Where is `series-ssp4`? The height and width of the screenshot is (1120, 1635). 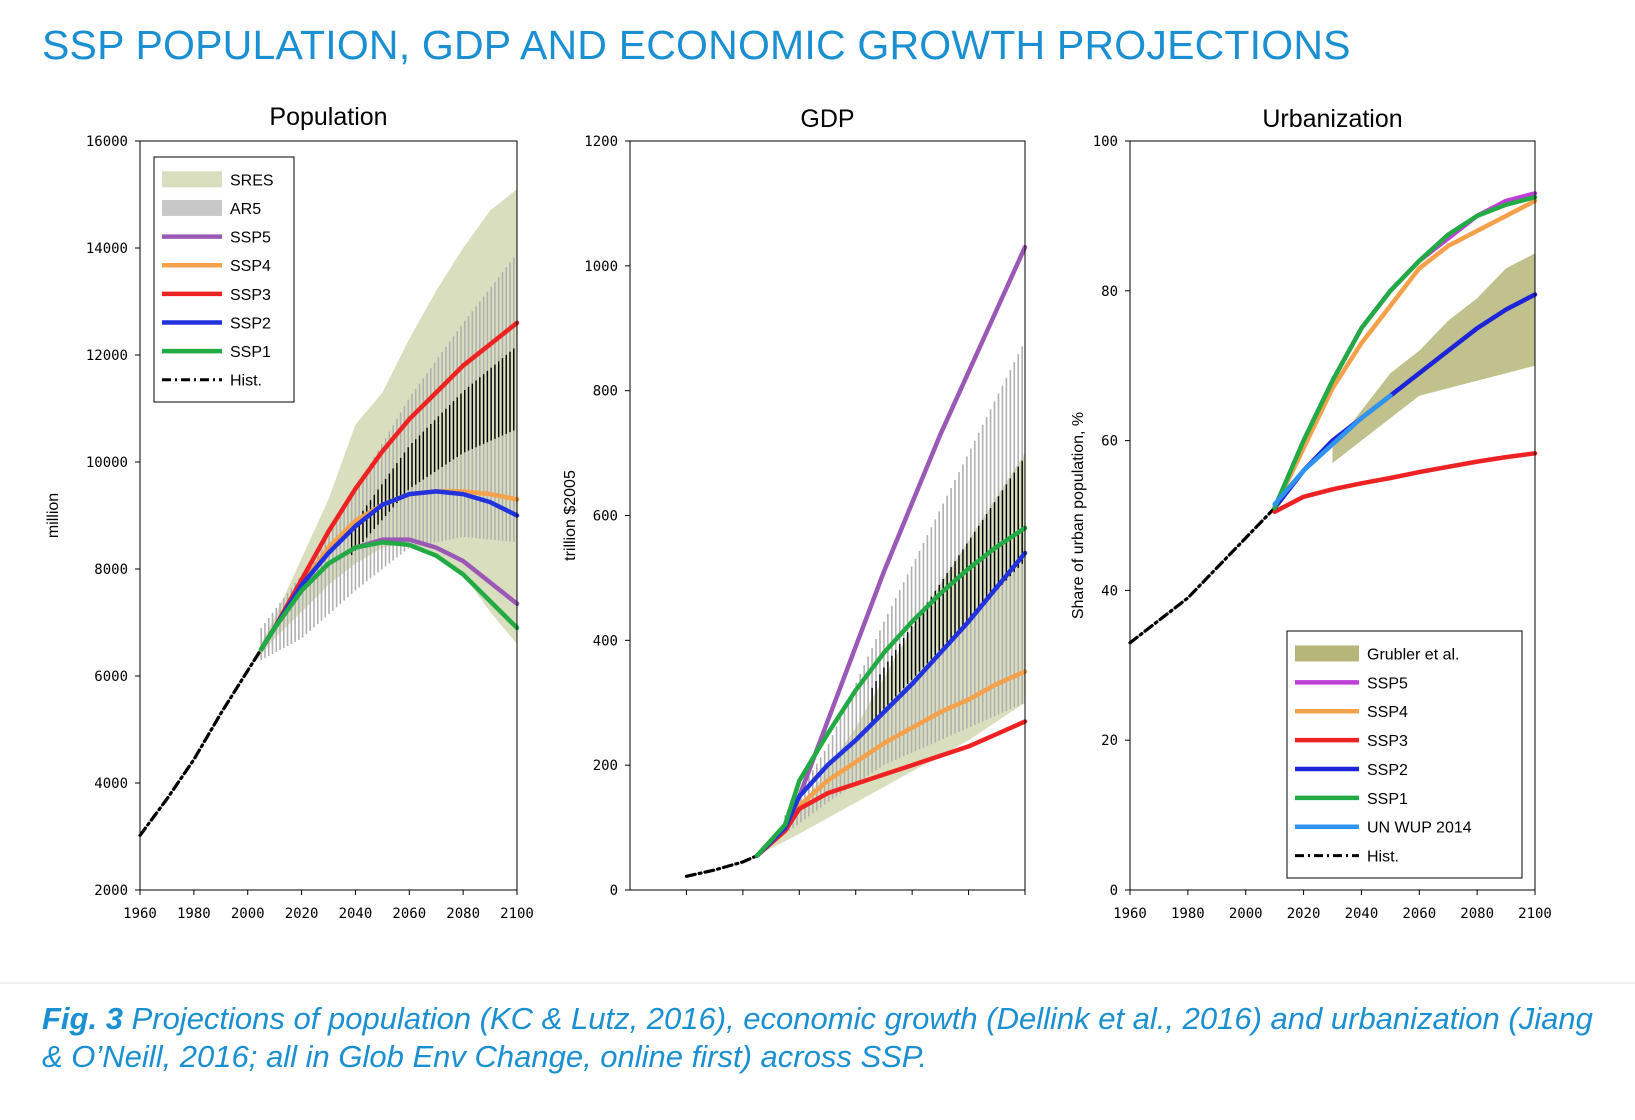
series-ssp4 is located at coordinates (1405, 354).